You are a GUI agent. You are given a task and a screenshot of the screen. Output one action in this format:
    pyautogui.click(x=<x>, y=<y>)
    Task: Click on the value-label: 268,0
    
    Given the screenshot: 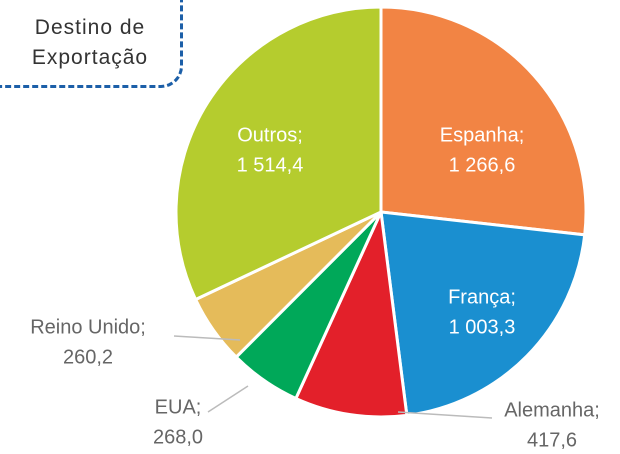 What is the action you would take?
    pyautogui.click(x=178, y=437)
    